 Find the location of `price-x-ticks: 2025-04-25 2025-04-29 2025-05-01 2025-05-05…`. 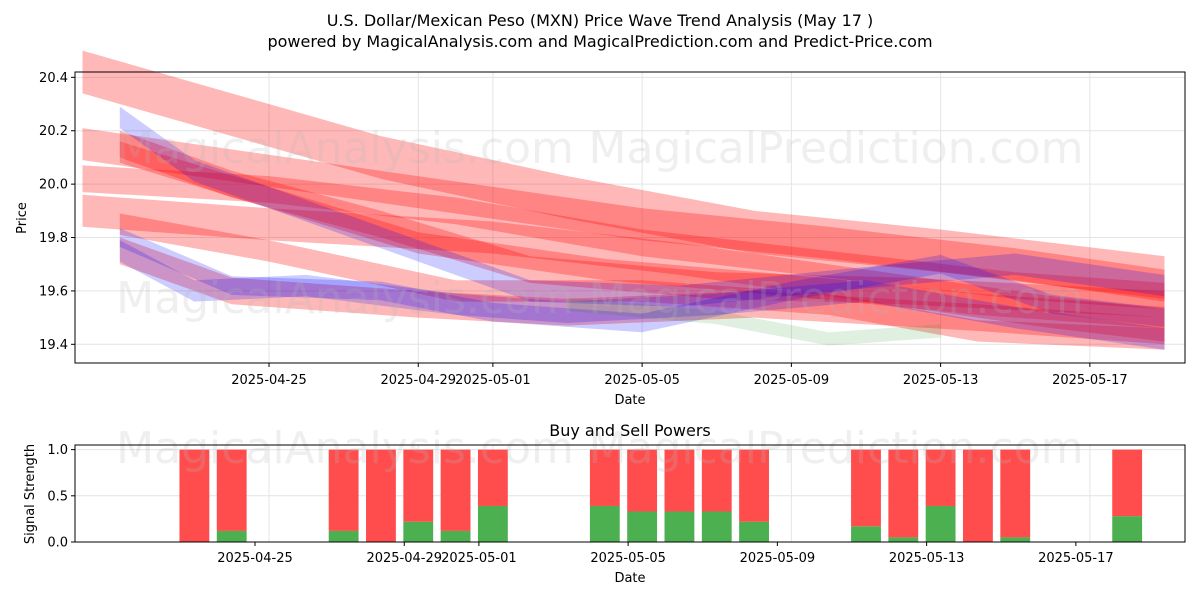

price-x-ticks: 2025-04-25 2025-04-29 2025-05-01 2025-05-05… is located at coordinates (679, 375).